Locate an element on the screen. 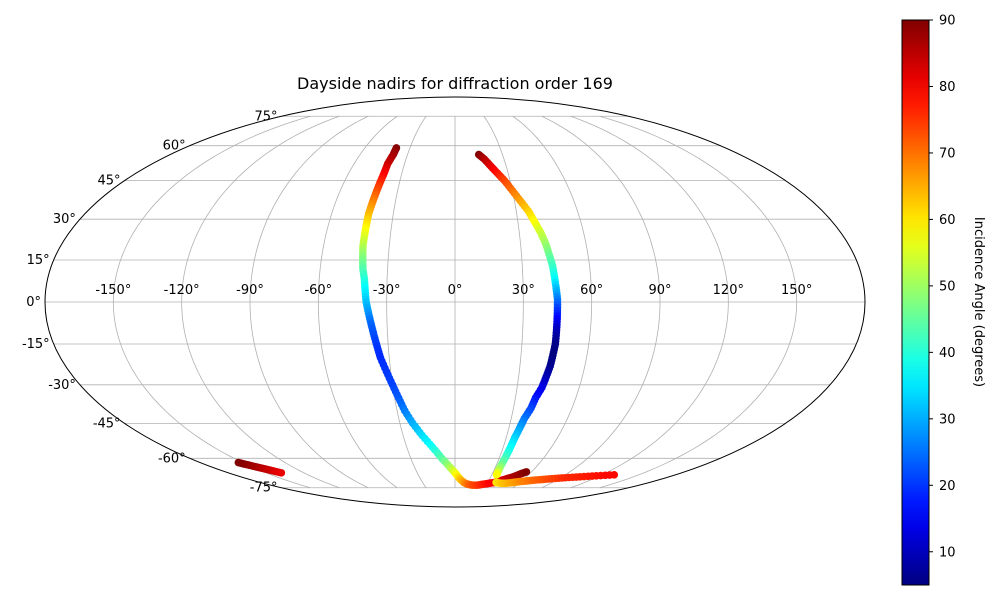 This screenshot has width=1000, height=600. colorbar-label: Incidence Angle (degrees) is located at coordinates (978, 302).